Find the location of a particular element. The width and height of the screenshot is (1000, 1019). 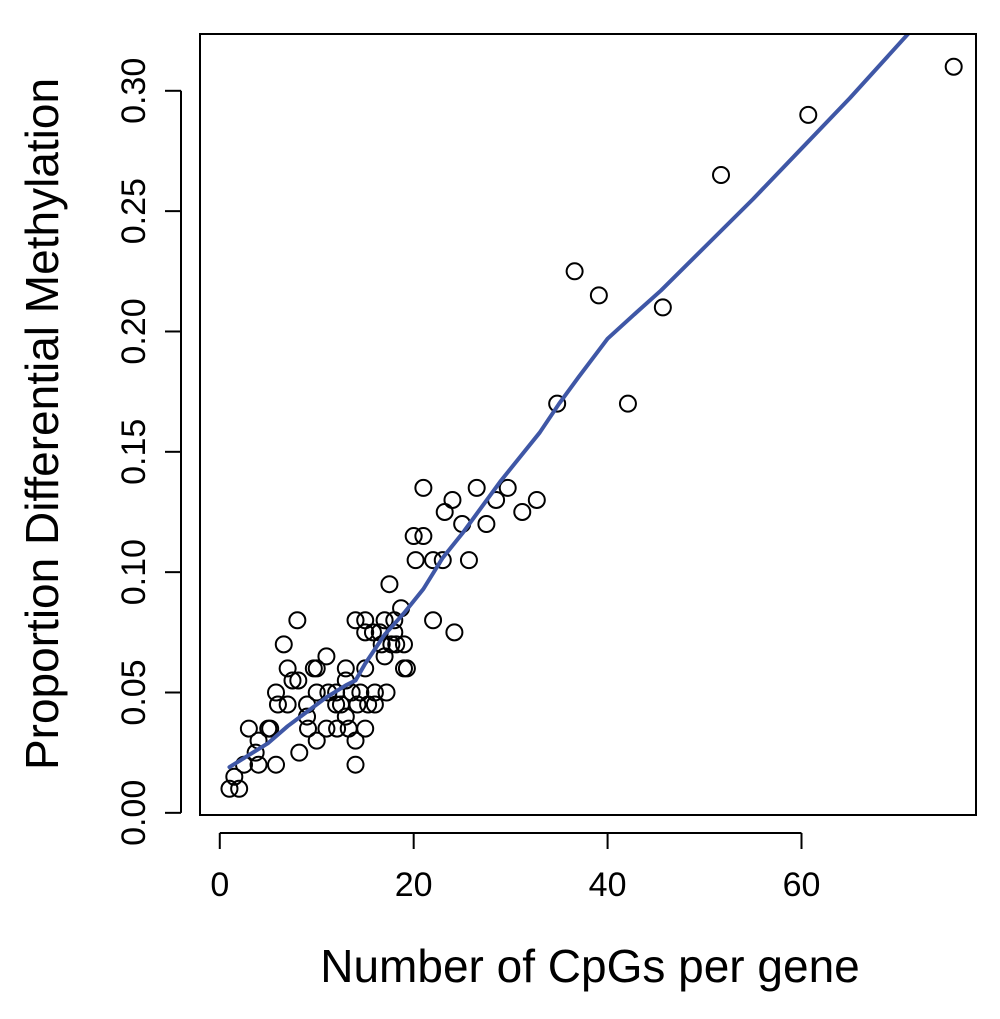

x-tick-label: 60 is located at coordinates (802, 885).